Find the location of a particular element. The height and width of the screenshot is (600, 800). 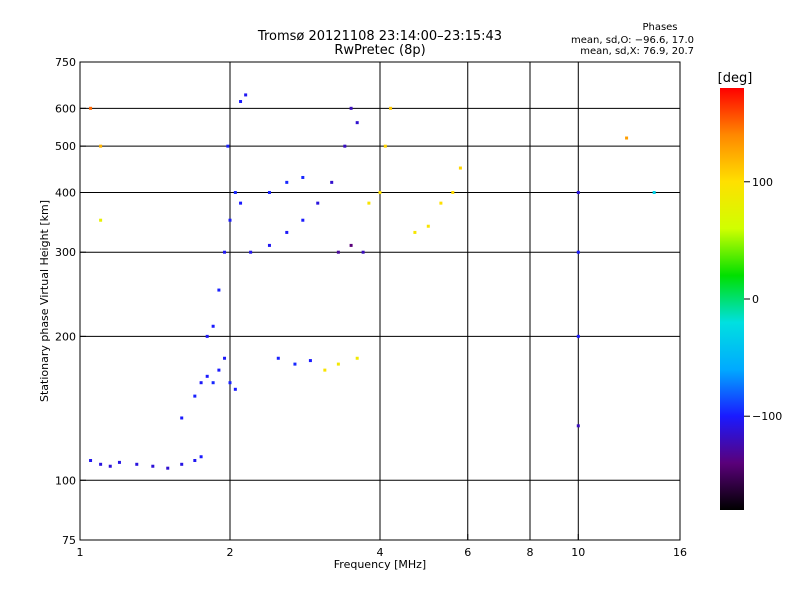

stats-x-line: mean, sd,X: 76.9, 20.7 is located at coordinates (637, 51).